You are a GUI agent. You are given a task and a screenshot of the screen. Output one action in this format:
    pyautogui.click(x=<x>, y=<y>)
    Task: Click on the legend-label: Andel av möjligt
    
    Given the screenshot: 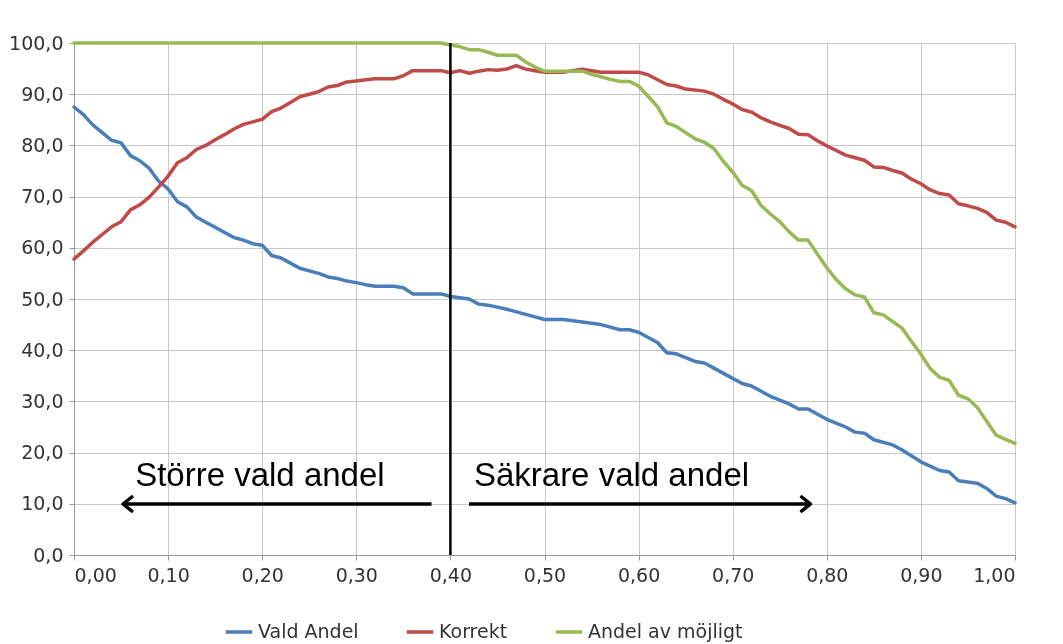 What is the action you would take?
    pyautogui.click(x=665, y=631)
    